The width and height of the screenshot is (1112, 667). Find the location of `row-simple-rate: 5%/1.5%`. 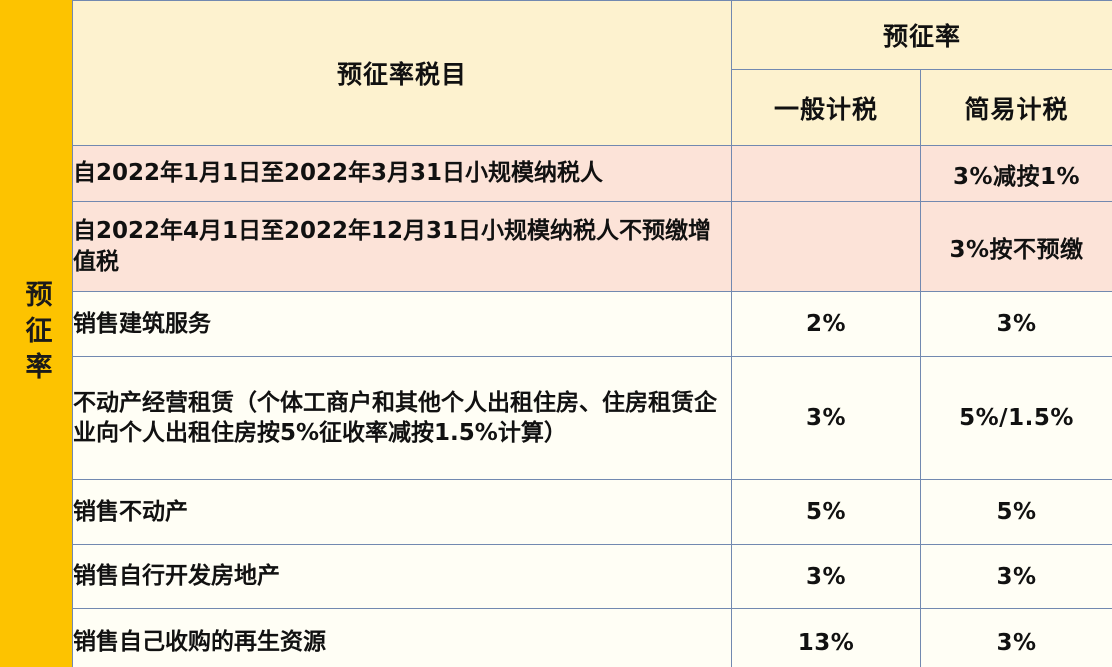

row-simple-rate: 5%/1.5% is located at coordinates (1015, 418).